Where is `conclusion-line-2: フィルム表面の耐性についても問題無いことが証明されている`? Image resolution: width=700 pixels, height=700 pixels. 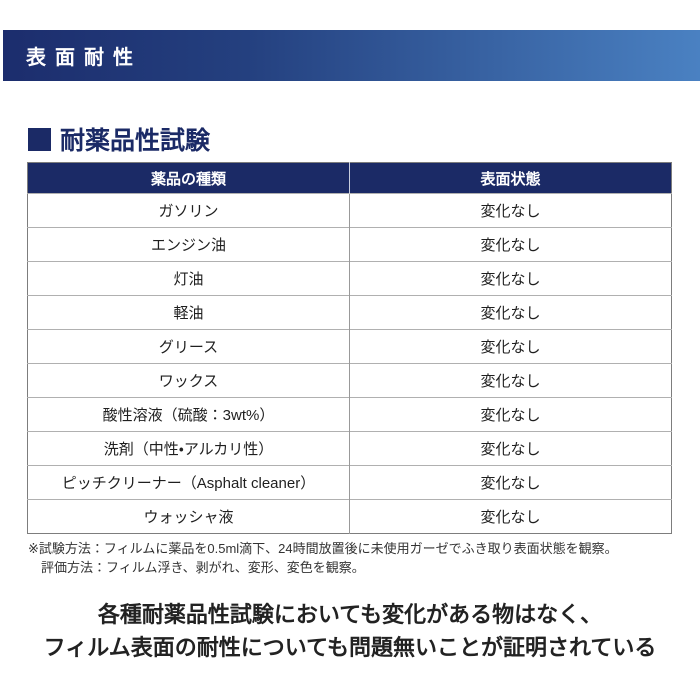 conclusion-line-2: フィルム表面の耐性についても問題無いことが証明されている is located at coordinates (350, 647).